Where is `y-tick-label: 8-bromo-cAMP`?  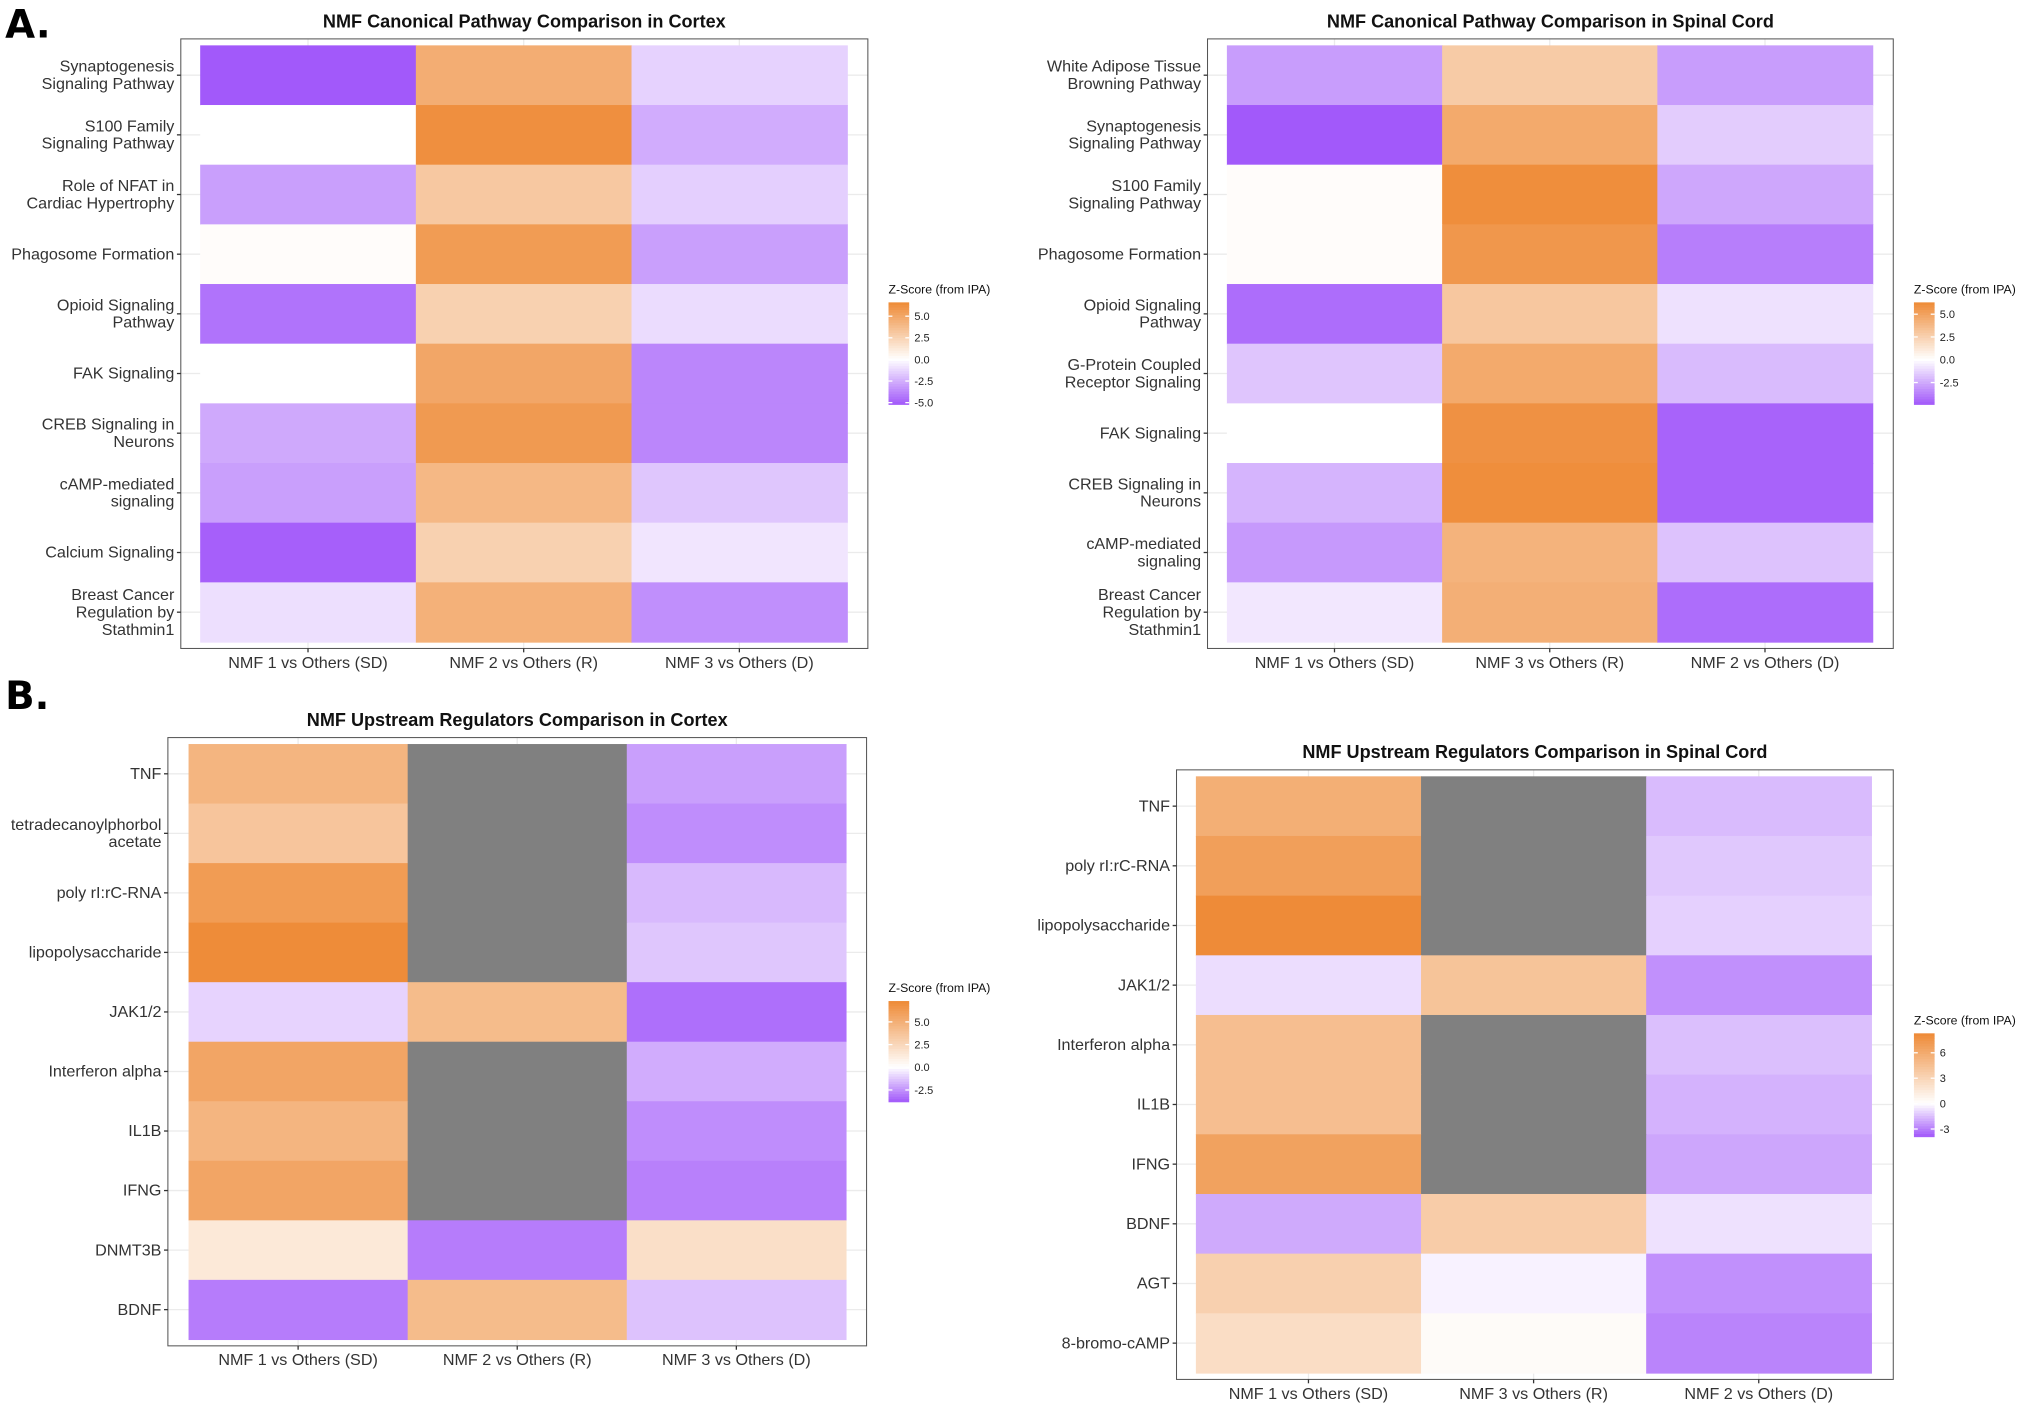 y-tick-label: 8-bromo-cAMP is located at coordinates (1116, 1343).